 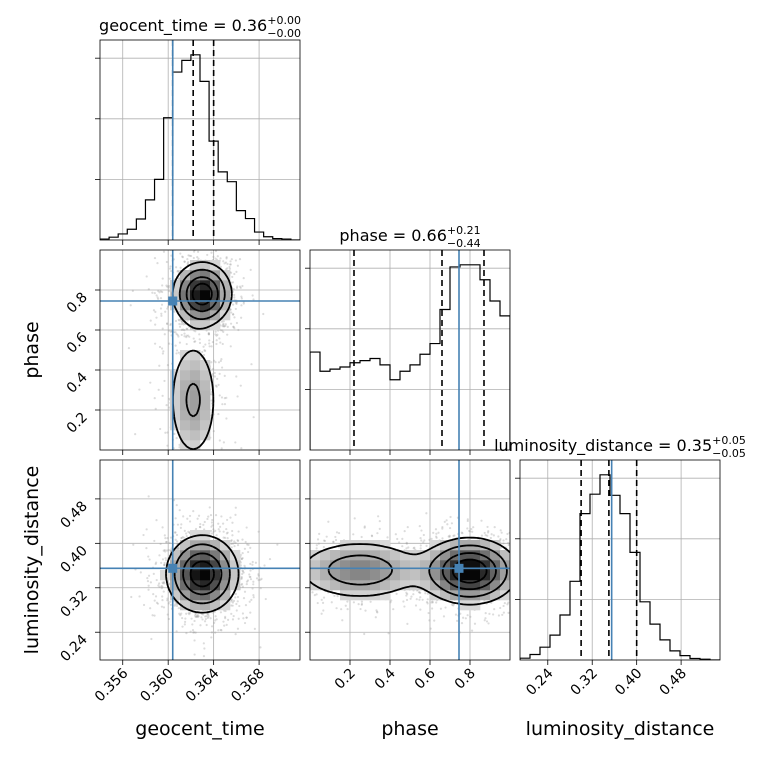 What do you see at coordinates (620, 729) in the screenshot?
I see `x-axis-title-luminosity_distance: luminosity_distance` at bounding box center [620, 729].